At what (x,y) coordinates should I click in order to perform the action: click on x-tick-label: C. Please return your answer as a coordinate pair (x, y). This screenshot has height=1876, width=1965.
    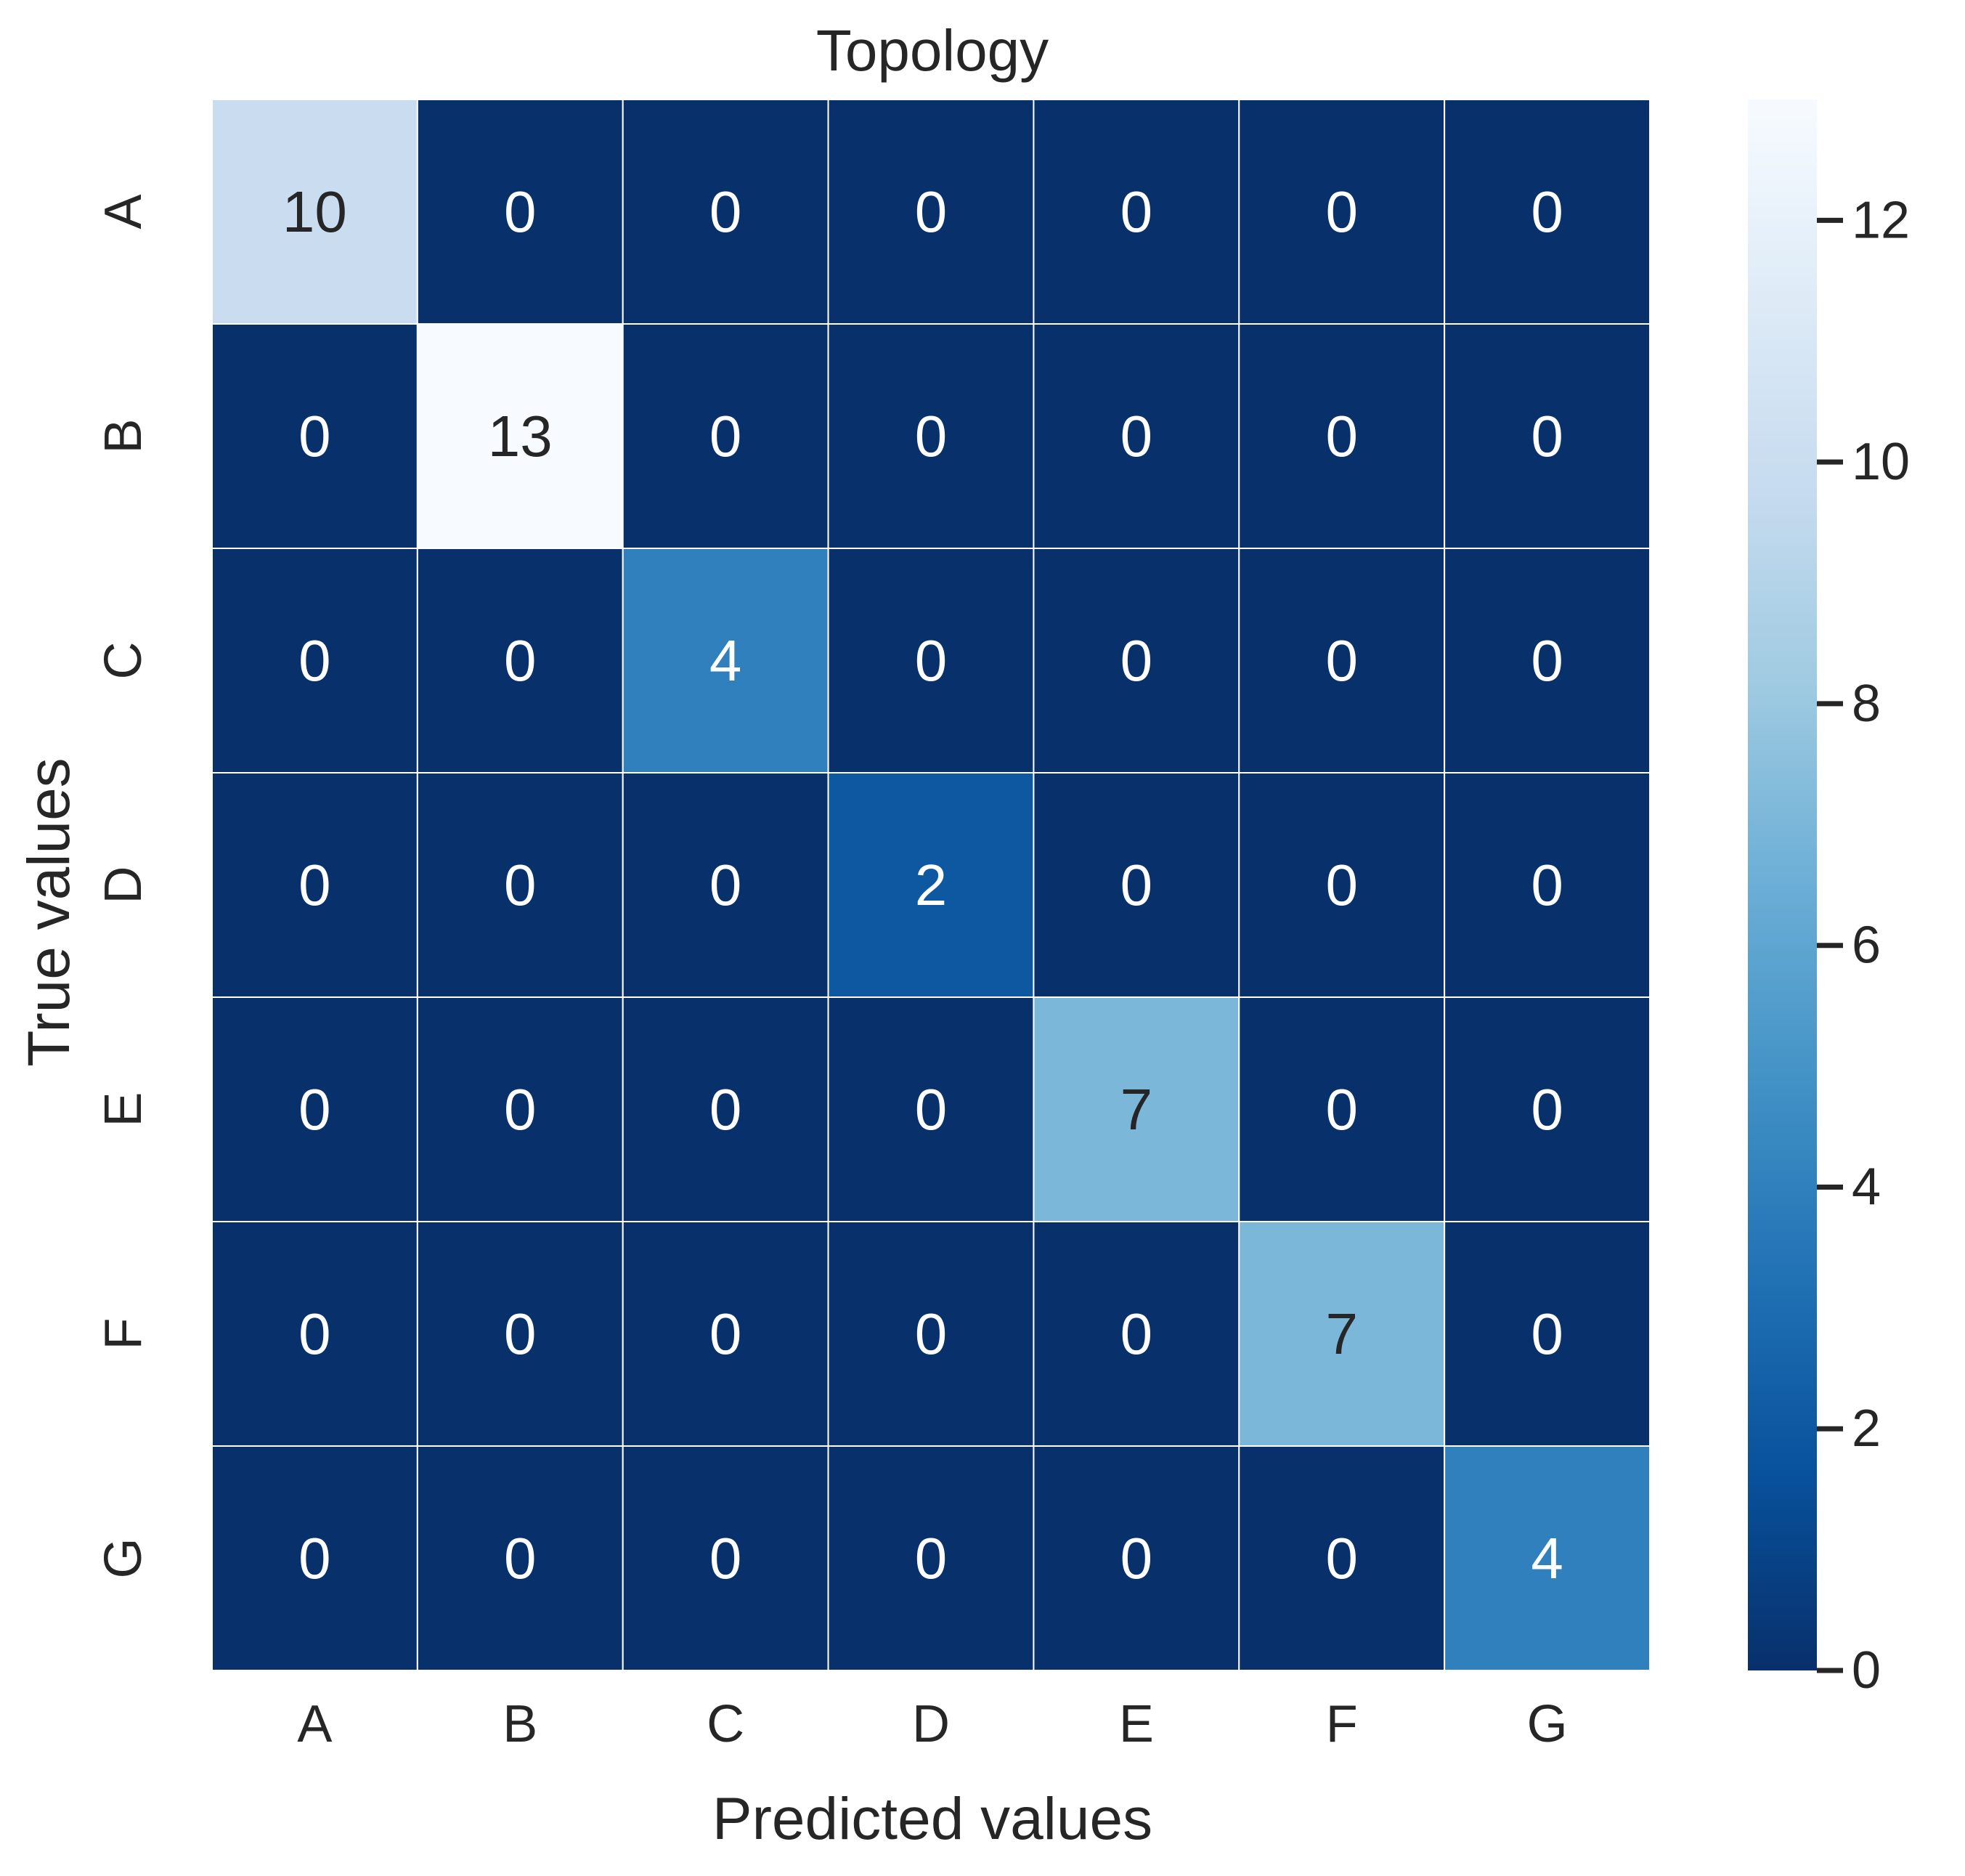
    Looking at the image, I should click on (726, 1724).